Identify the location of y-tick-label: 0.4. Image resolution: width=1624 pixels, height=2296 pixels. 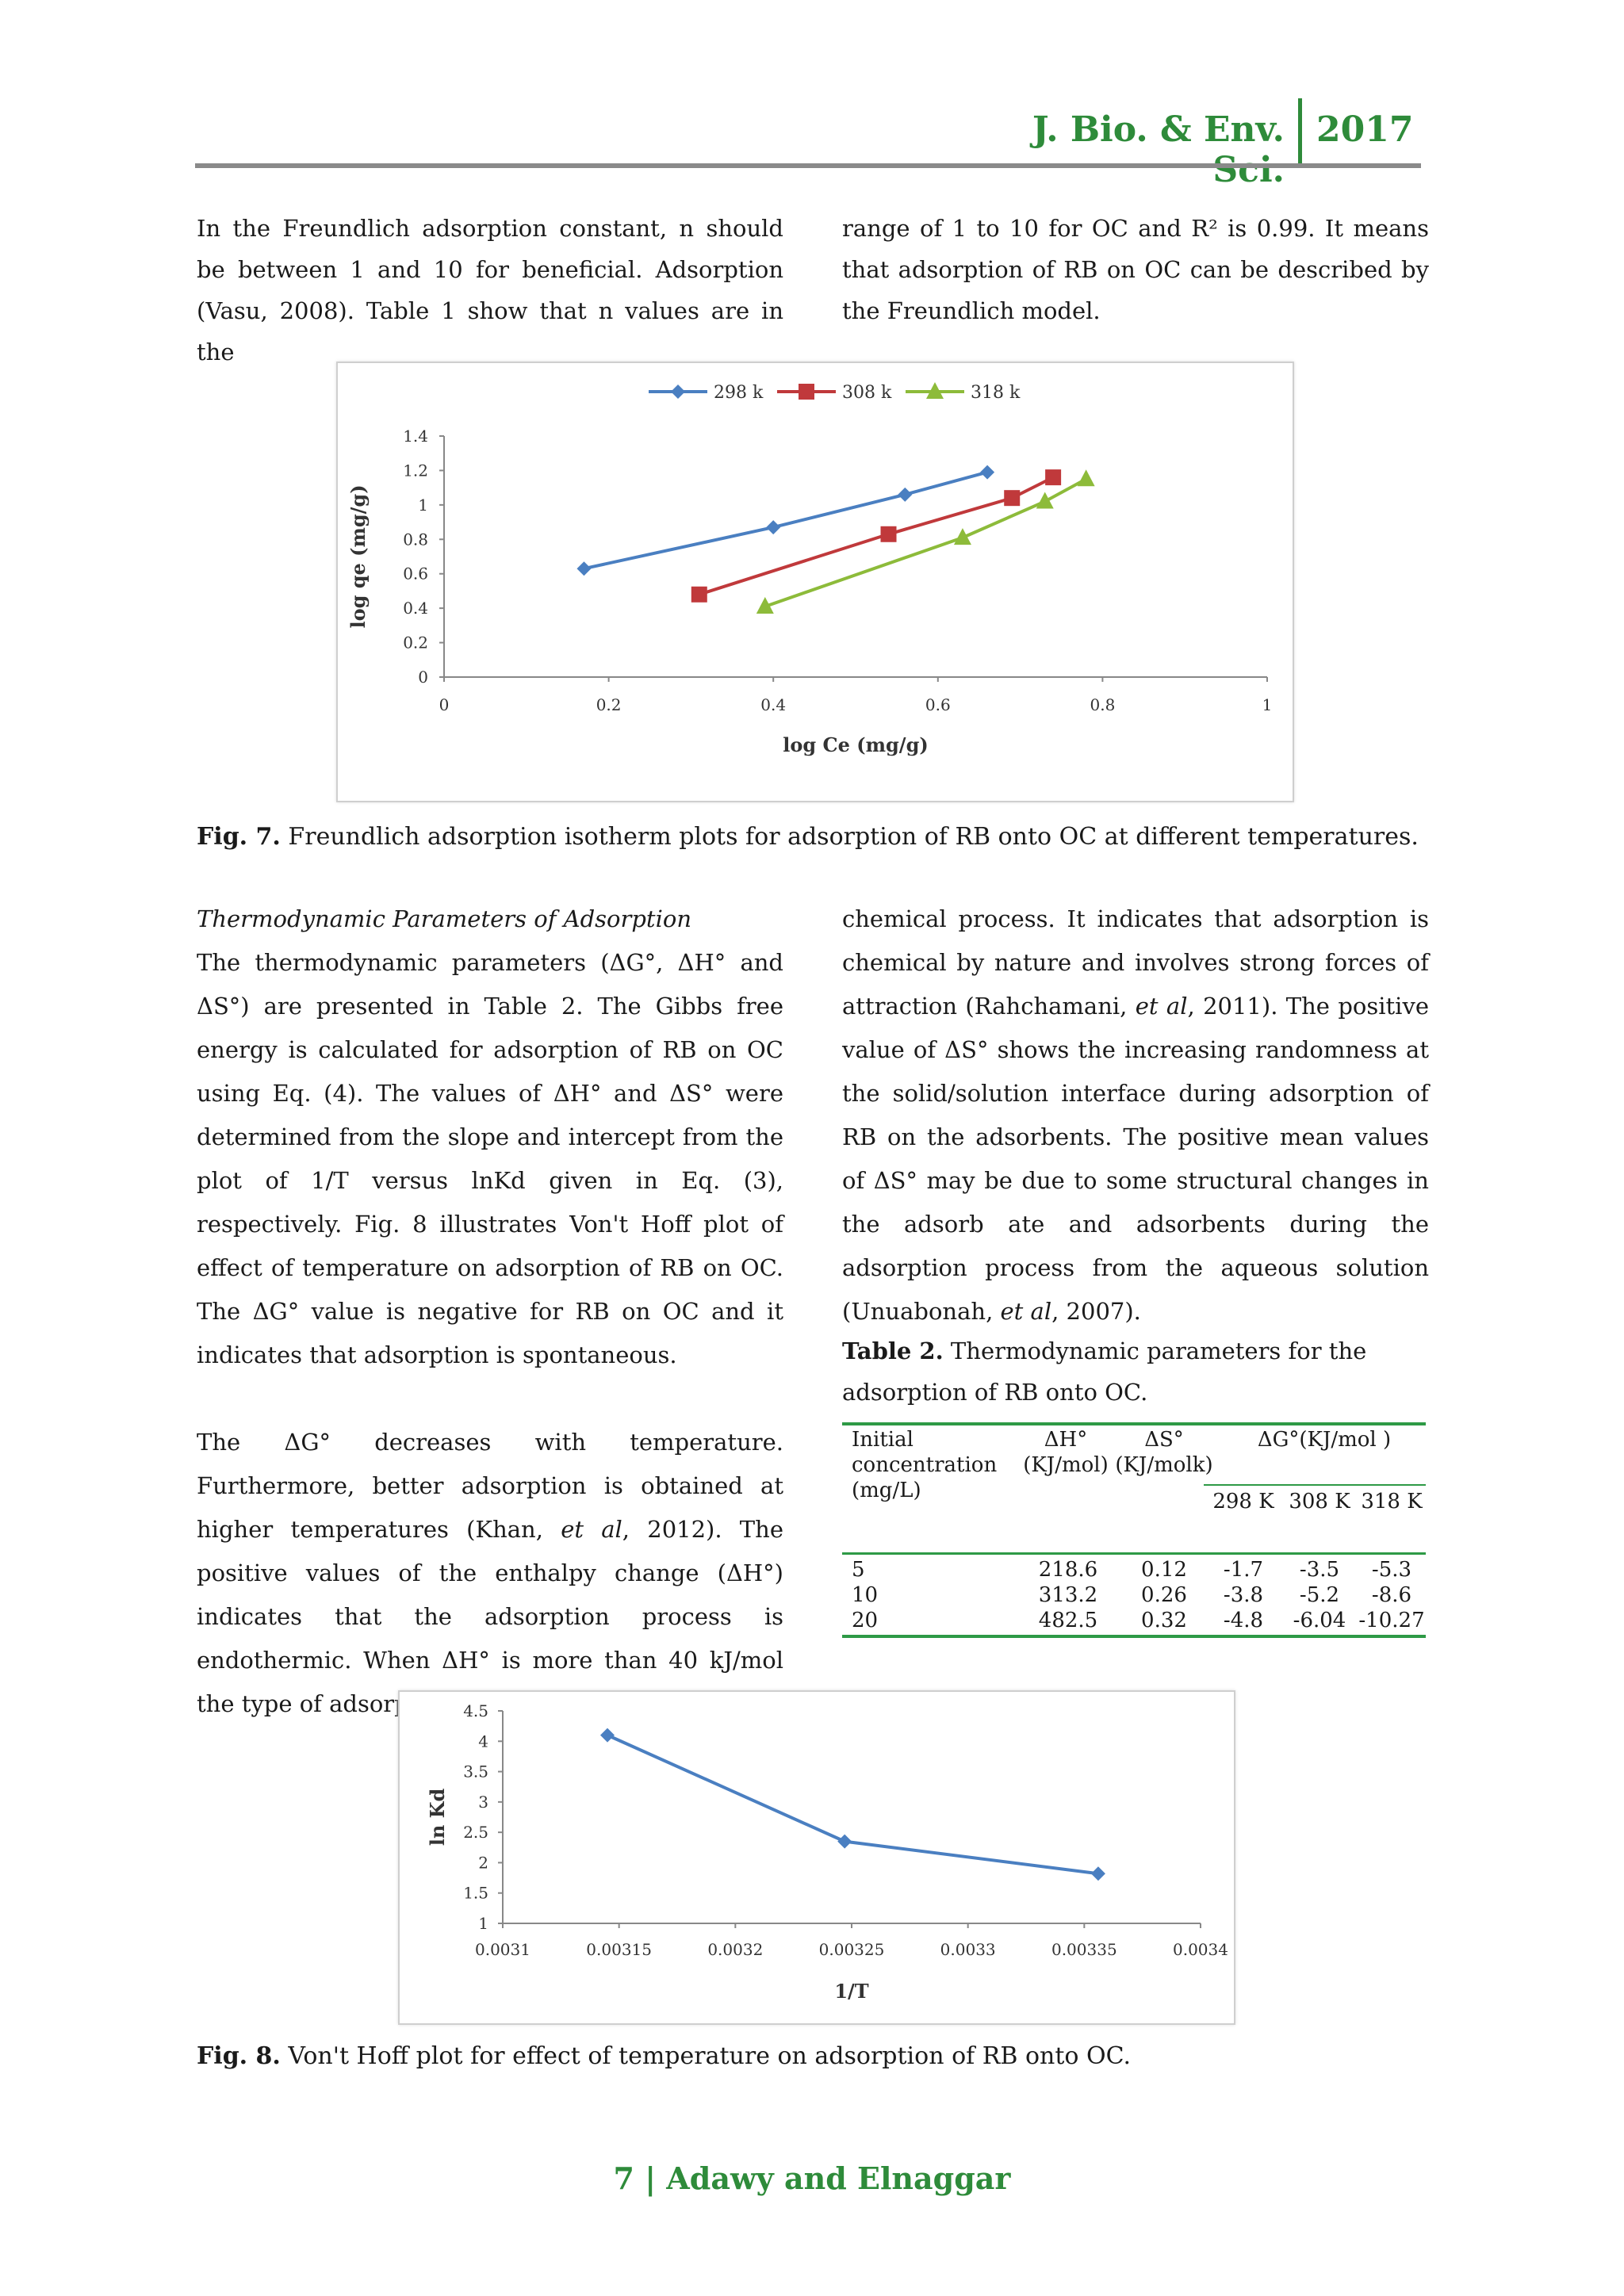
(415, 608).